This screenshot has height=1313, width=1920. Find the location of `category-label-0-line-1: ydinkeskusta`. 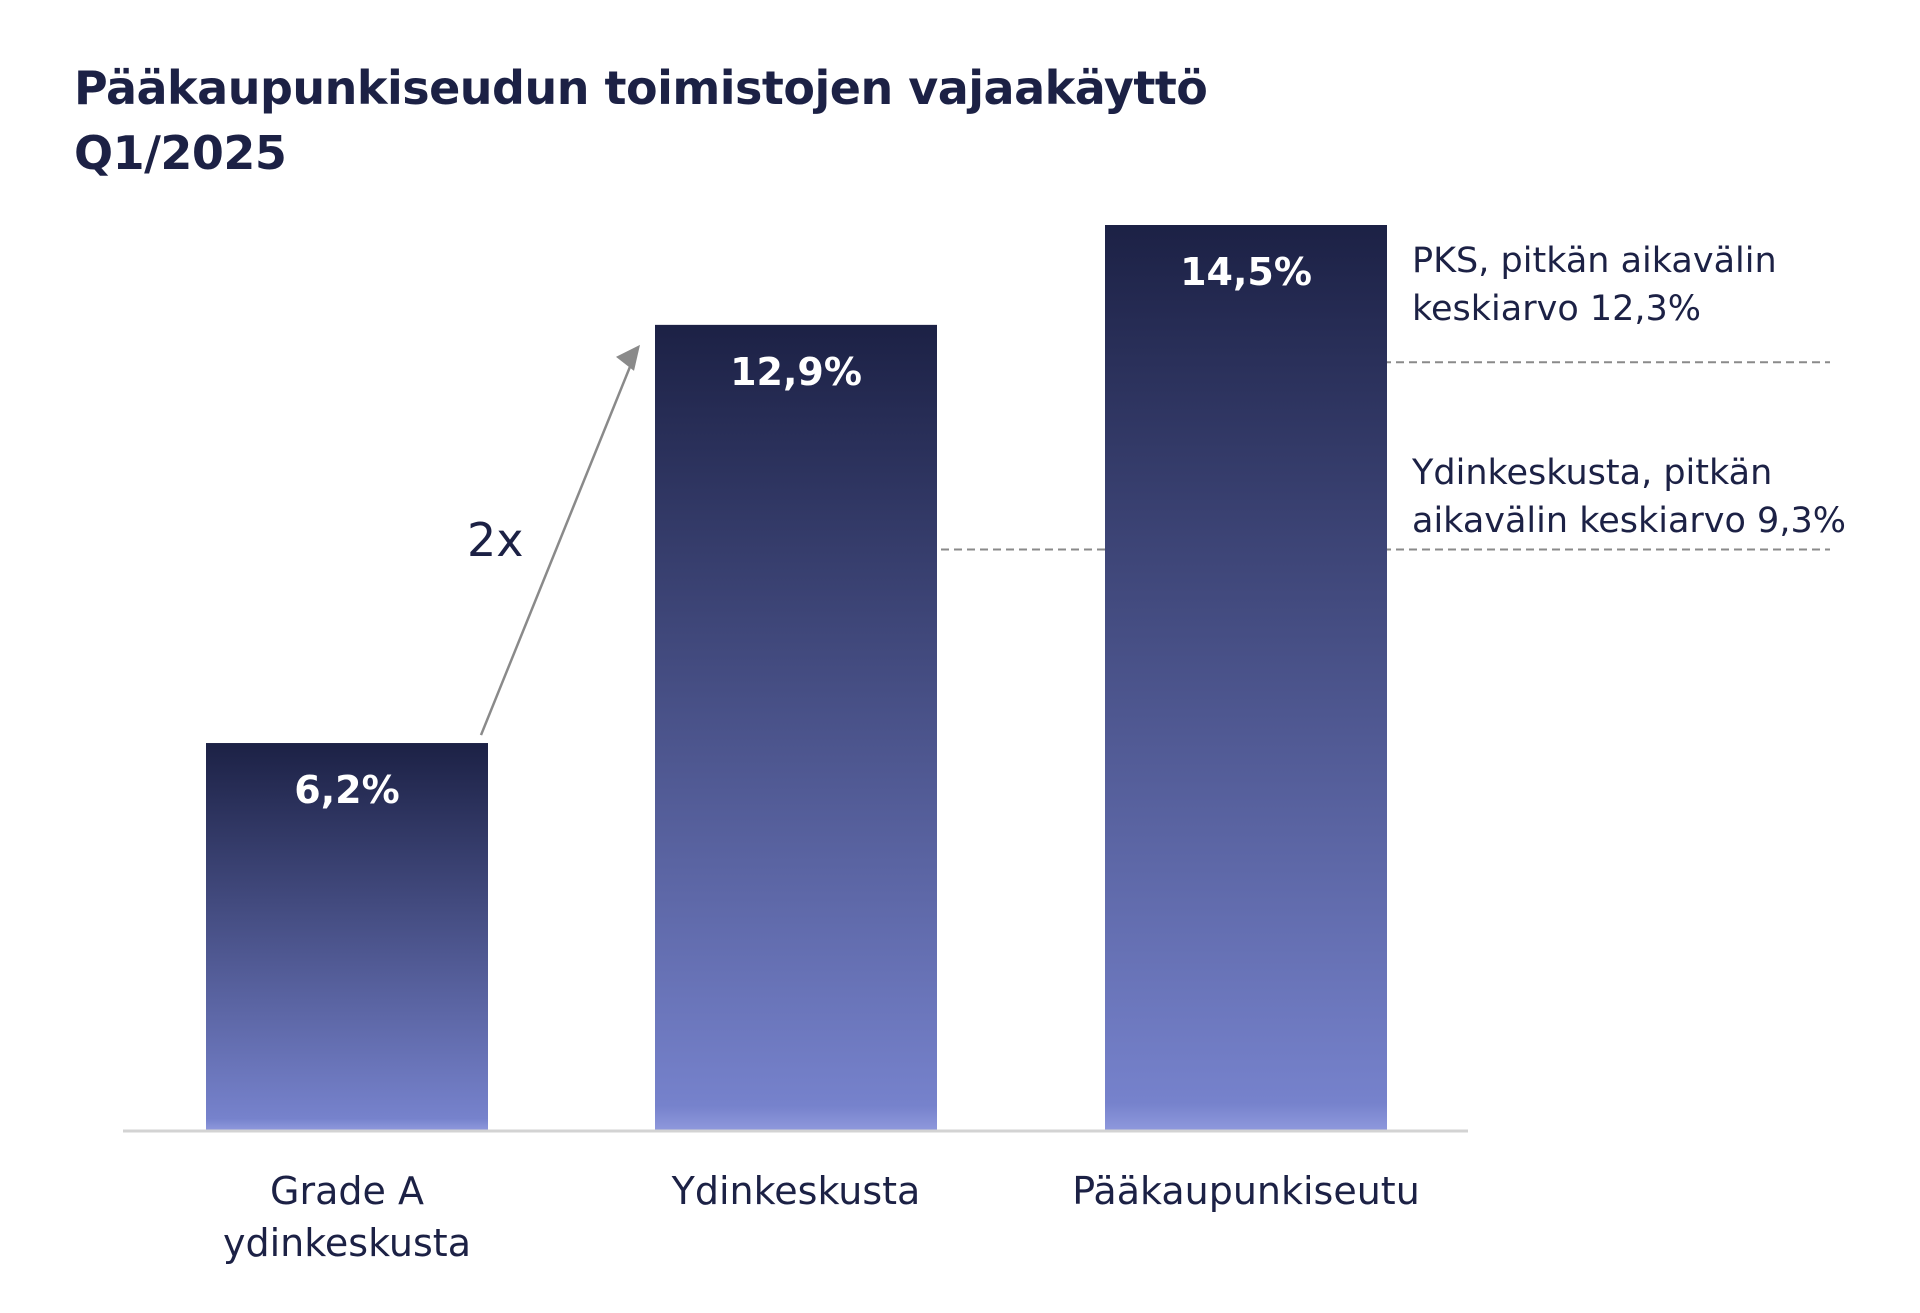

category-label-0-line-1: ydinkeskusta is located at coordinates (347, 1243).